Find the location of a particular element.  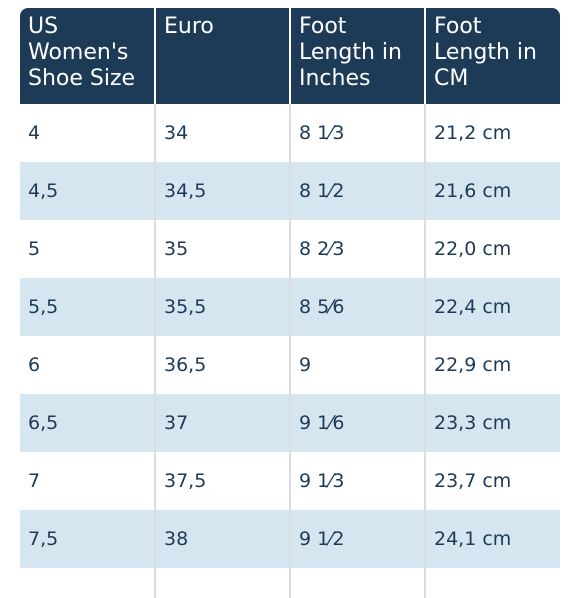

header-euro: Euro is located at coordinates (223, 56).